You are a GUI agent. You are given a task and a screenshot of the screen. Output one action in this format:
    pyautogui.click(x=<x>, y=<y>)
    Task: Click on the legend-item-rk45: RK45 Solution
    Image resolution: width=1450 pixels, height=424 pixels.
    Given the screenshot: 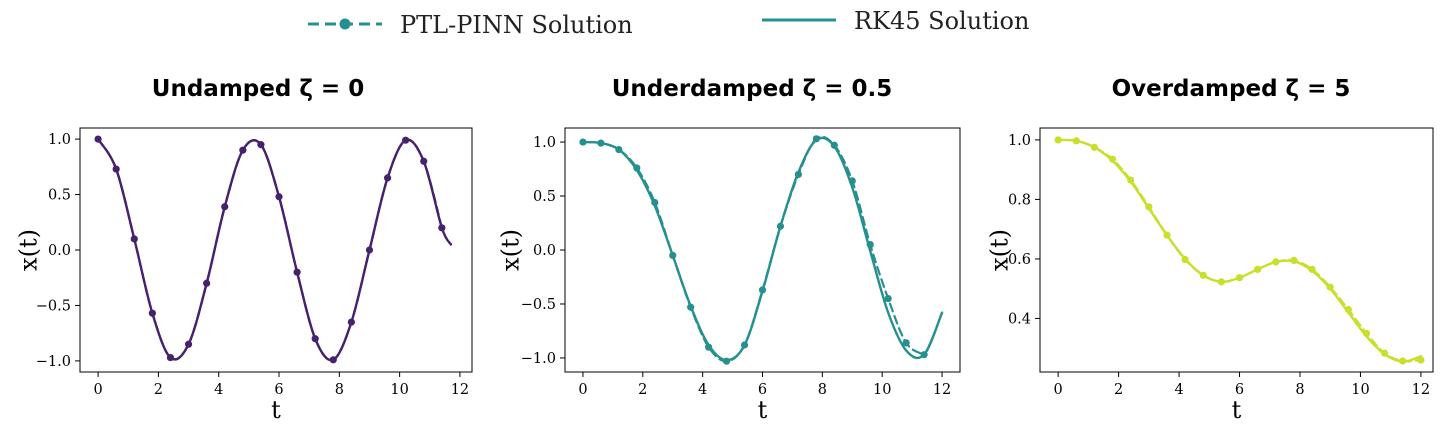 What is the action you would take?
    pyautogui.click(x=895, y=21)
    